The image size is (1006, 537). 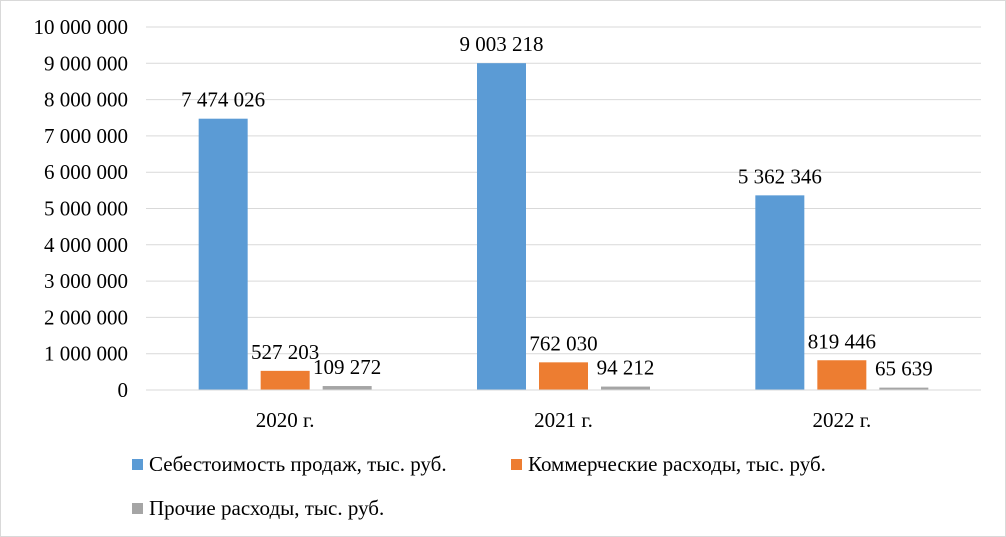 What do you see at coordinates (267, 508) in the screenshot?
I see `legend-label-series-3: Прочие расходы, тыс. руб.` at bounding box center [267, 508].